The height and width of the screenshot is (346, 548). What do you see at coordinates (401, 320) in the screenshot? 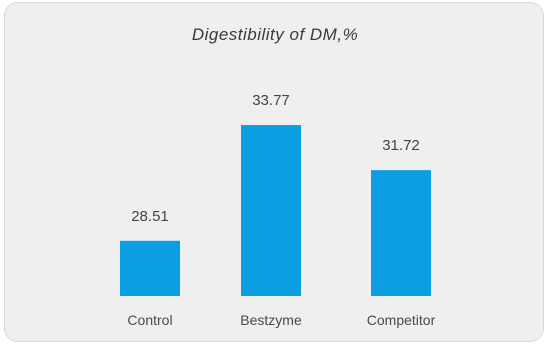
I see `x-tick-label-competitor: Competitor` at bounding box center [401, 320].